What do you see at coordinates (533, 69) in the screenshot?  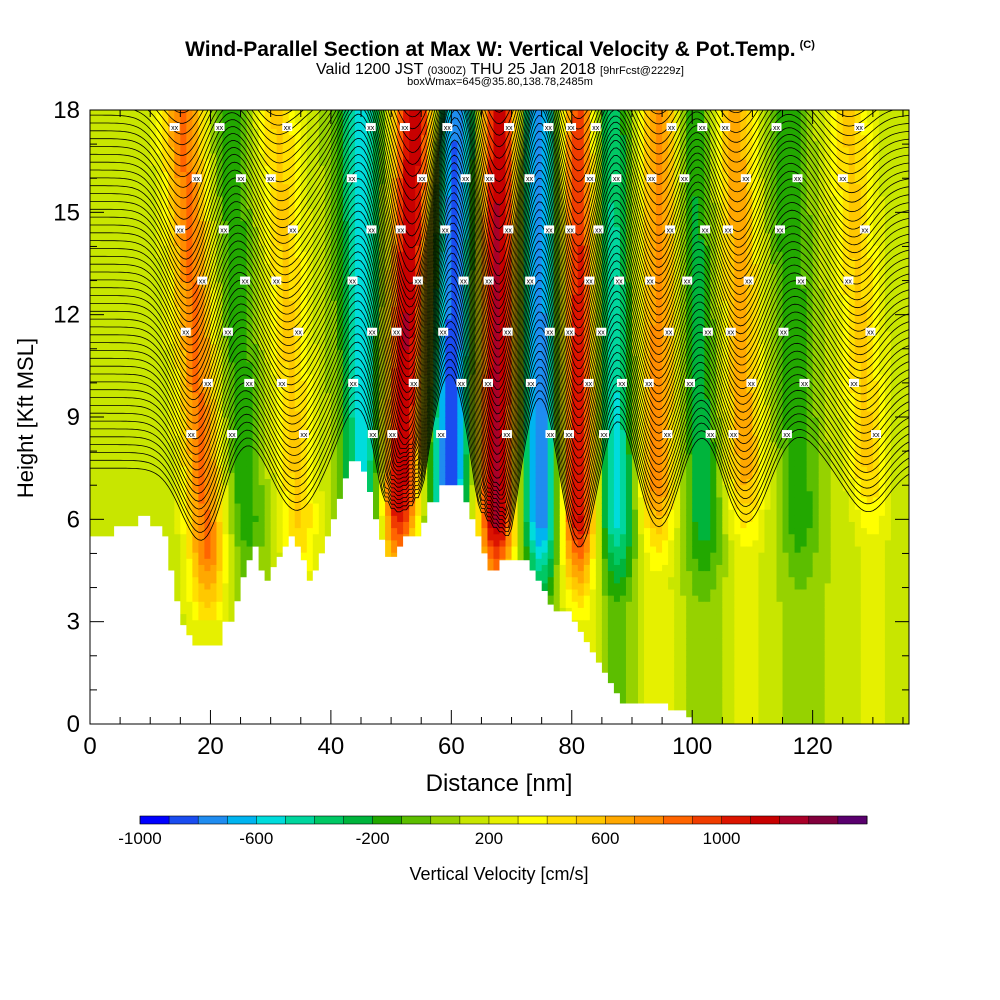 I see `valid-date: THU 25 Jan 2018` at bounding box center [533, 69].